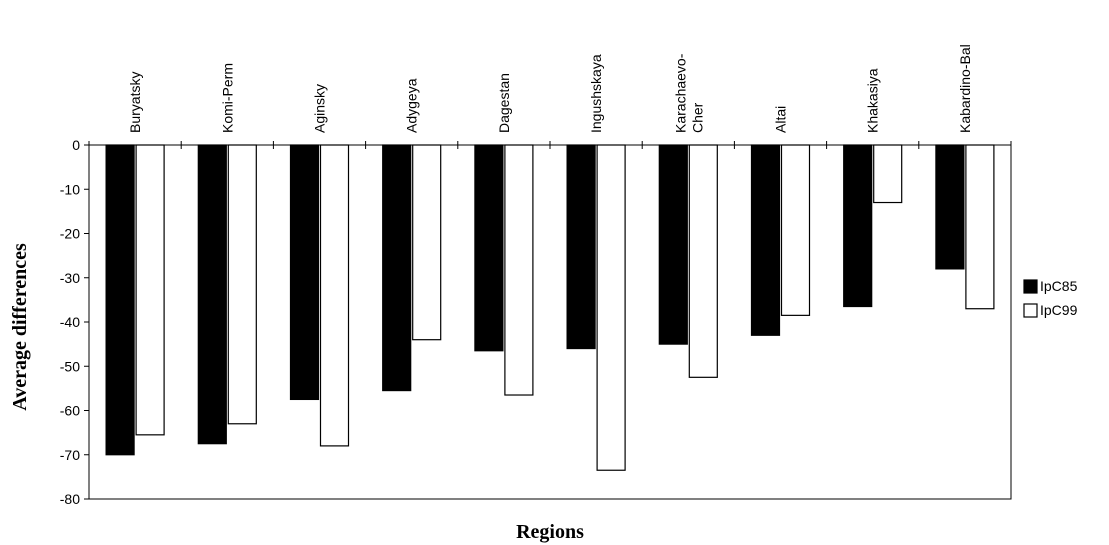 Image resolution: width=1109 pixels, height=545 pixels. What do you see at coordinates (1030, 310) in the screenshot?
I see `legend-swatch-ipc99` at bounding box center [1030, 310].